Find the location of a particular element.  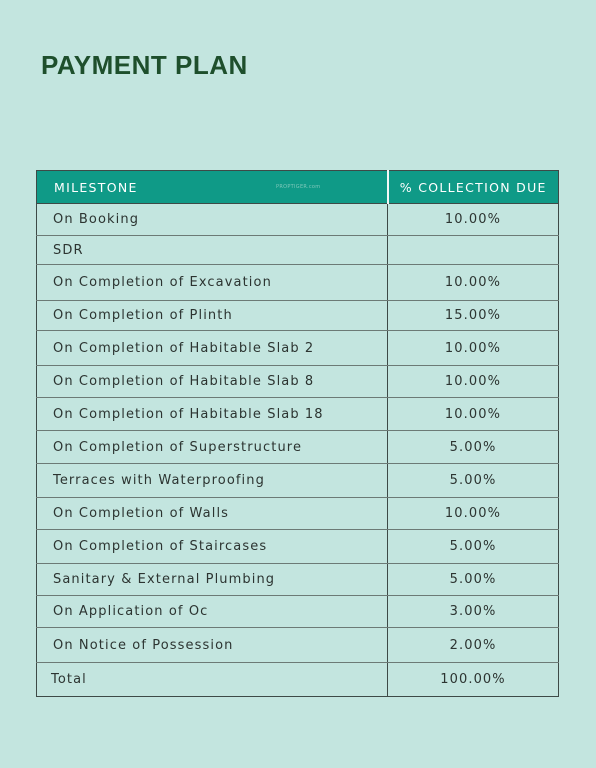

table-row: Sanitary & External Plumbing 5.00% is located at coordinates (297, 579).